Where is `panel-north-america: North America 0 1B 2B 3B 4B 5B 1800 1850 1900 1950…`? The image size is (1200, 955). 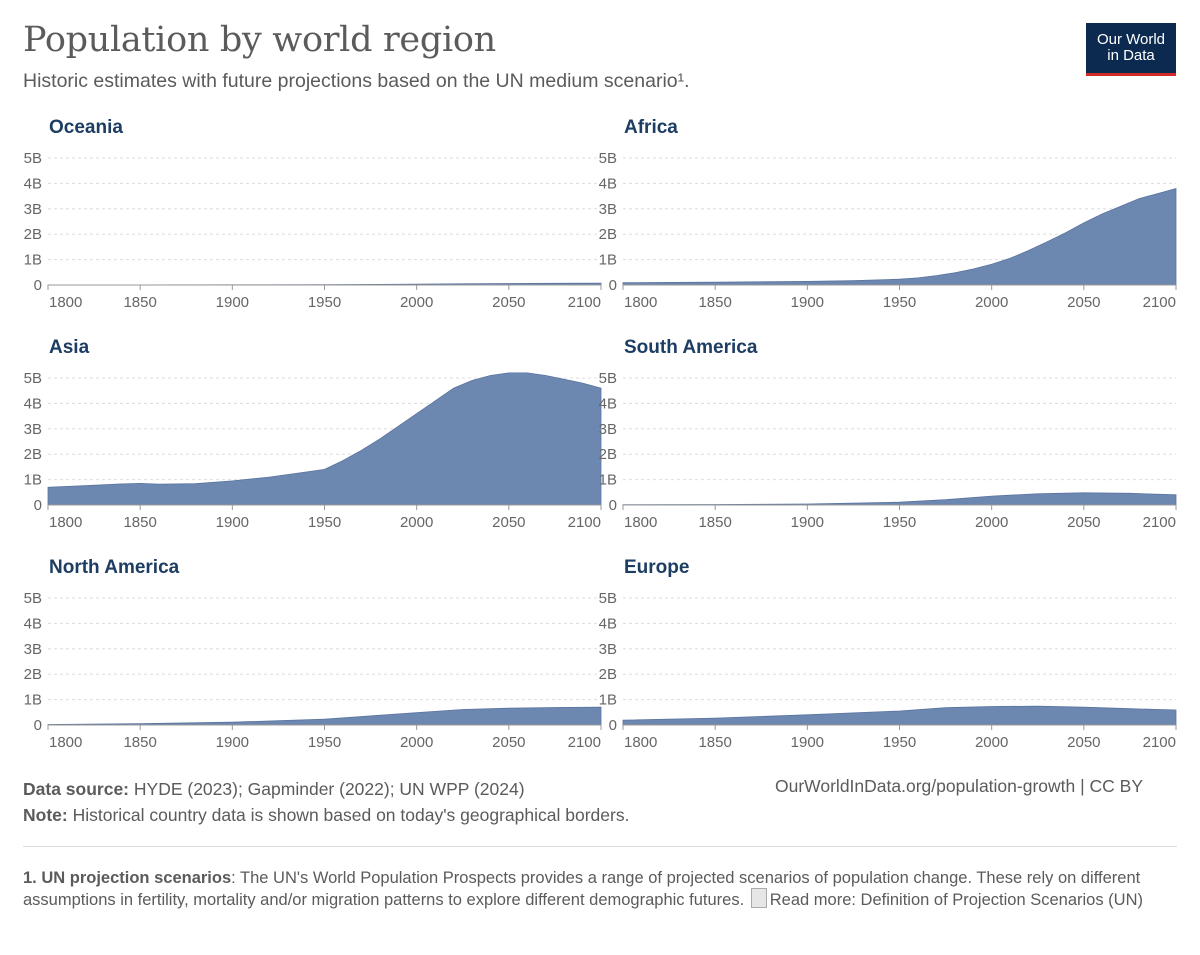 panel-north-america: North America 0 1B 2B 3B 4B 5B 1800 1850 1900 1950… is located at coordinates (313, 654).